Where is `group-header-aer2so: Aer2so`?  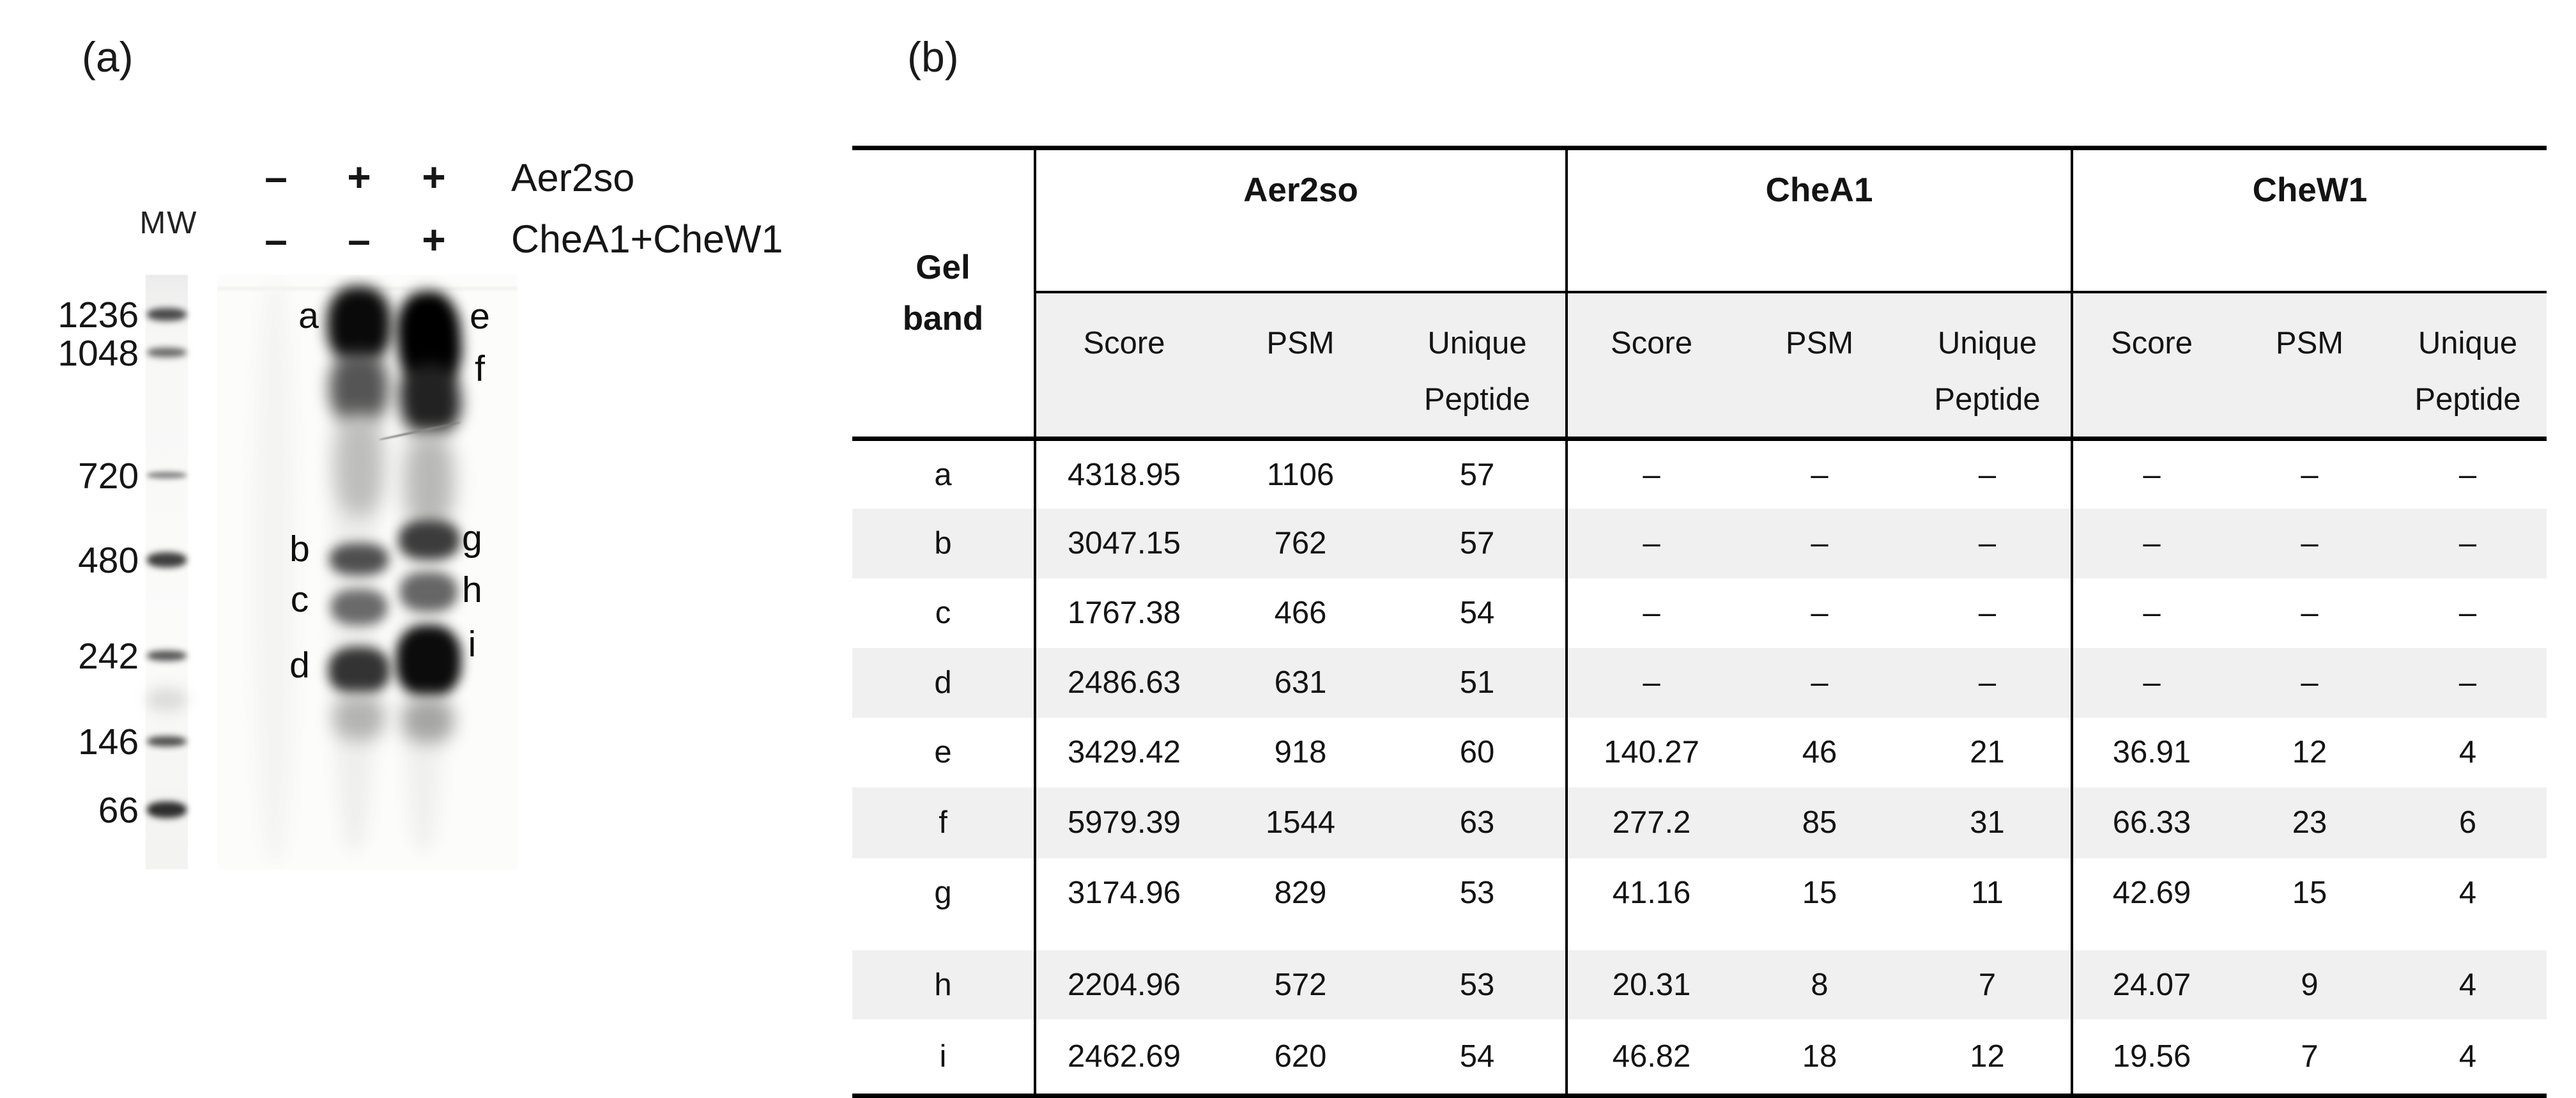 group-header-aer2so: Aer2so is located at coordinates (1300, 219).